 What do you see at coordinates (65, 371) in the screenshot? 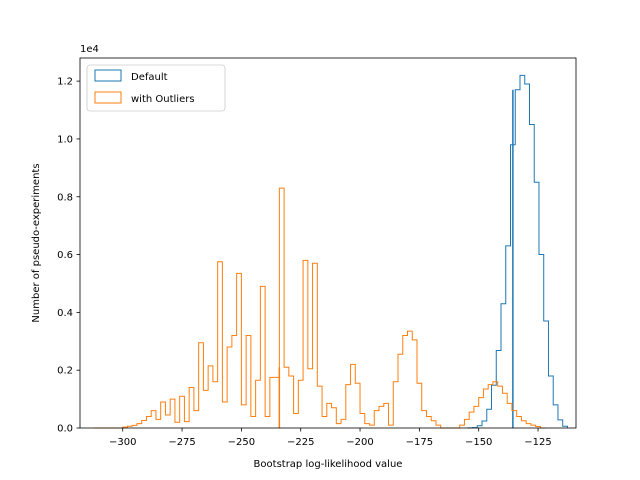
I see `y-tick-label: 0.2` at bounding box center [65, 371].